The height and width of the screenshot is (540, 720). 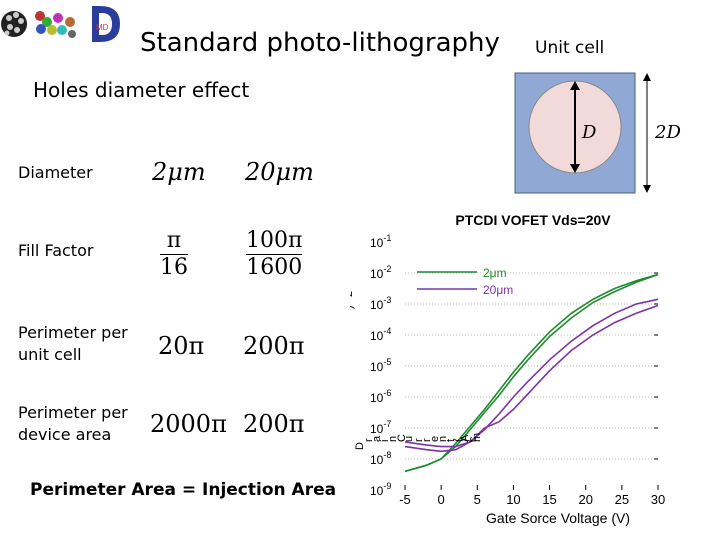 What do you see at coordinates (380, 427) in the screenshot?
I see `y-tick-label: 10⁻⁷` at bounding box center [380, 427].